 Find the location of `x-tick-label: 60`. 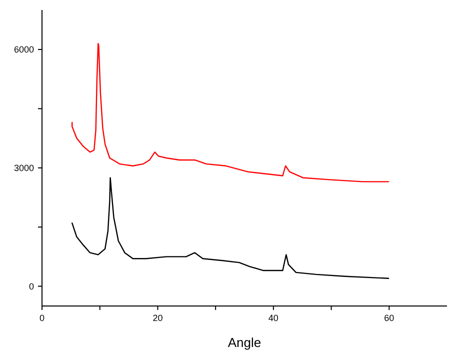

x-tick-label: 60 is located at coordinates (389, 318).